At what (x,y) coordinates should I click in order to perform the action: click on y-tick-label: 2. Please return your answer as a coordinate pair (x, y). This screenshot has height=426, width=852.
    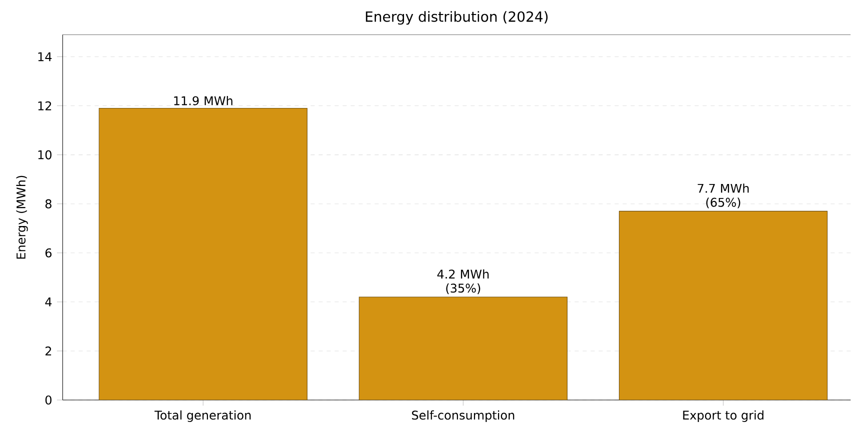
    Looking at the image, I should click on (49, 351).